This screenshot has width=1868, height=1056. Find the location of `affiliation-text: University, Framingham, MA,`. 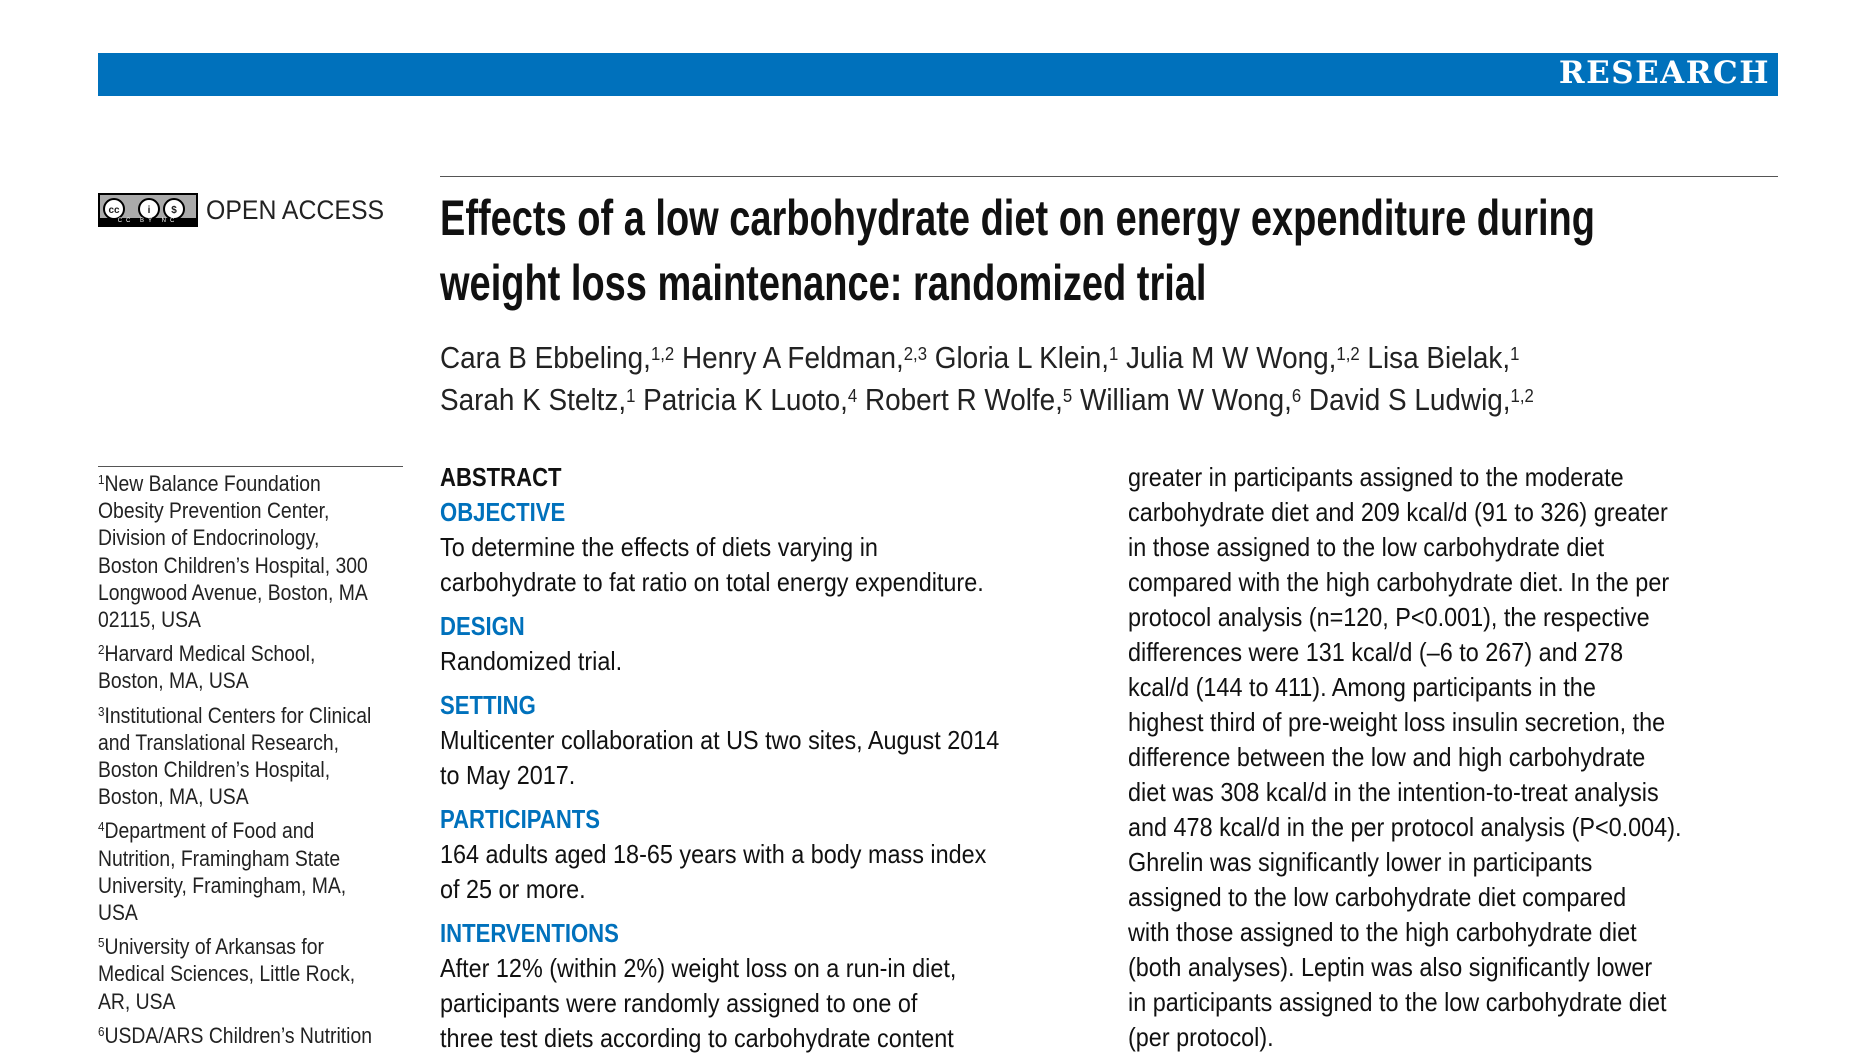

affiliation-text: University, Framingham, MA, is located at coordinates (222, 885).